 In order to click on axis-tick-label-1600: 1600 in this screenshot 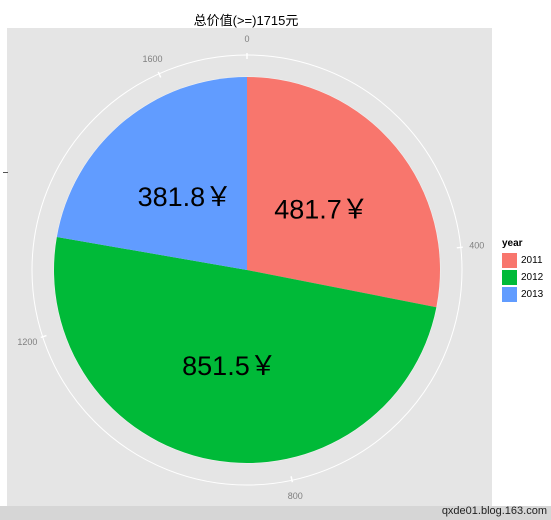, I will do `click(153, 59)`.